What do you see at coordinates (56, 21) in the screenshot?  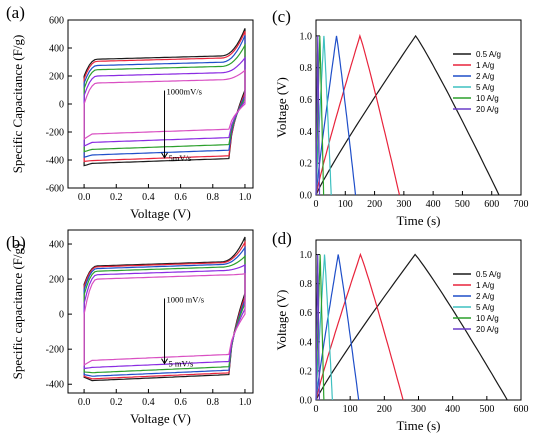 I see `y-tick-label: 600` at bounding box center [56, 21].